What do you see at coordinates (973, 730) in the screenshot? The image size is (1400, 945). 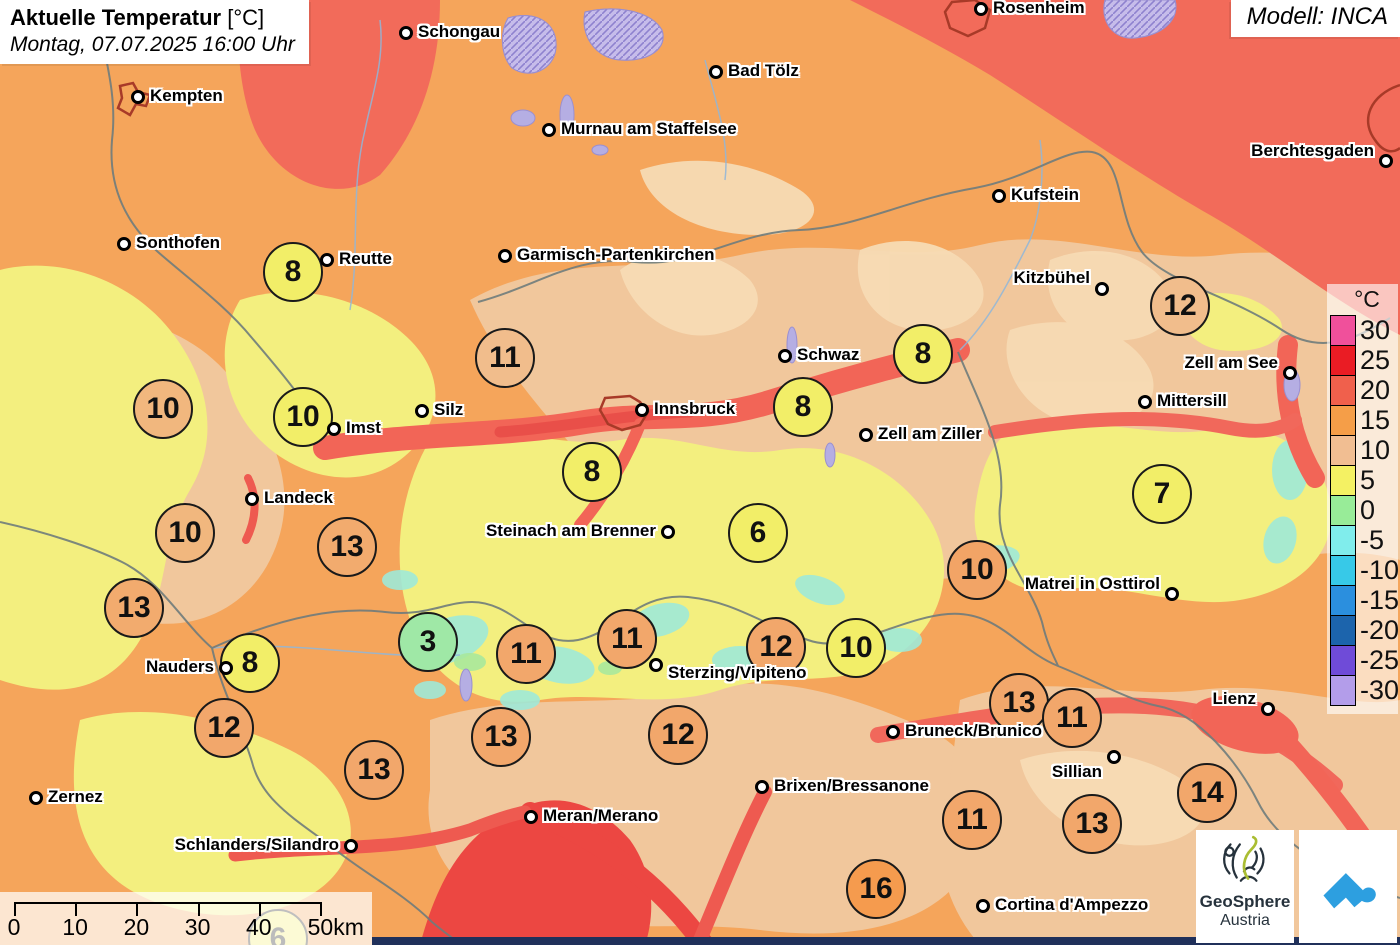 I see `city-label: Bruneck/Brunico` at bounding box center [973, 730].